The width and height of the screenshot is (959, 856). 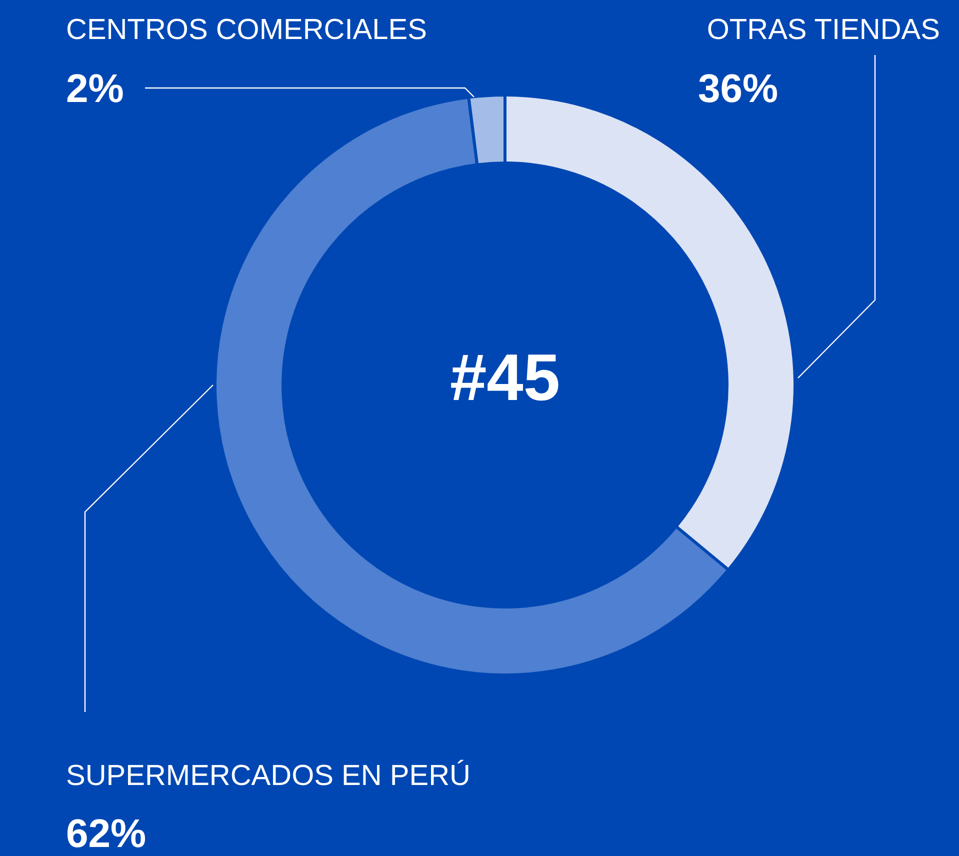 I want to click on data-label: 2%, so click(x=95, y=89).